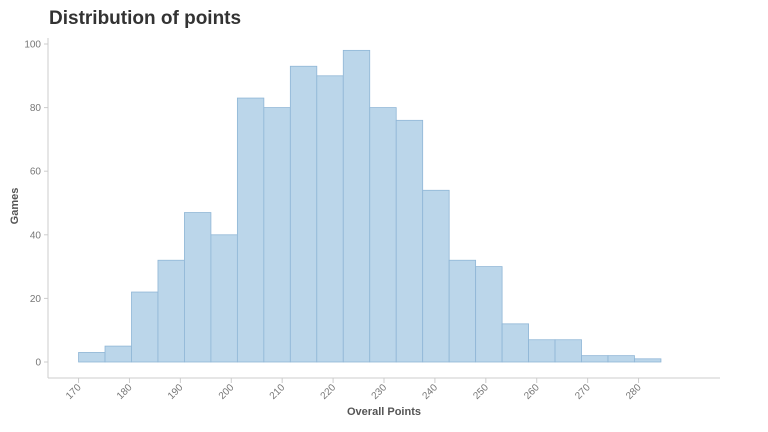  Describe the element at coordinates (354, 390) in the screenshot. I see `x-ticks-layer: 170 180 190 200 210 220 230 240 250 260 270 280` at that location.